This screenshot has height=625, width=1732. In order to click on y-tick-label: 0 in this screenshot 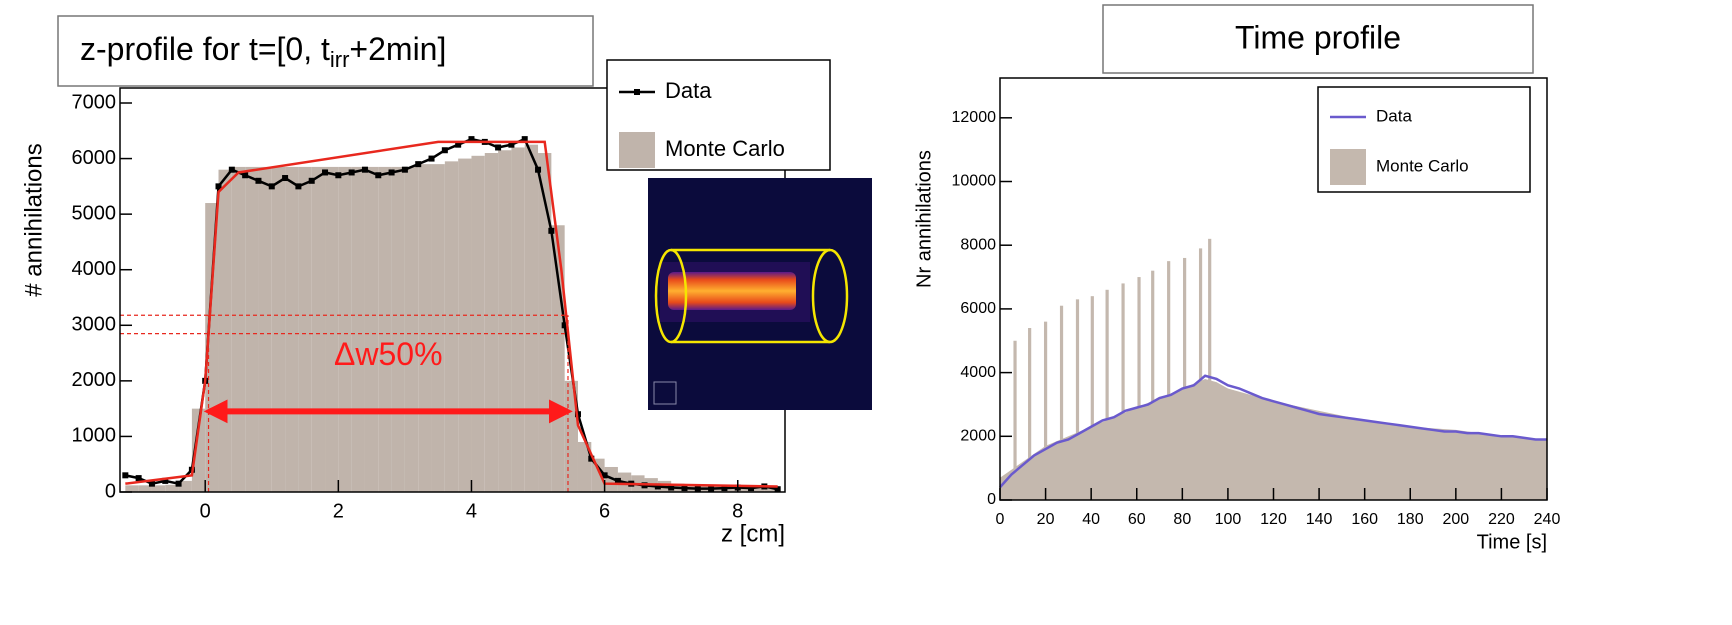, I will do `click(991, 499)`.